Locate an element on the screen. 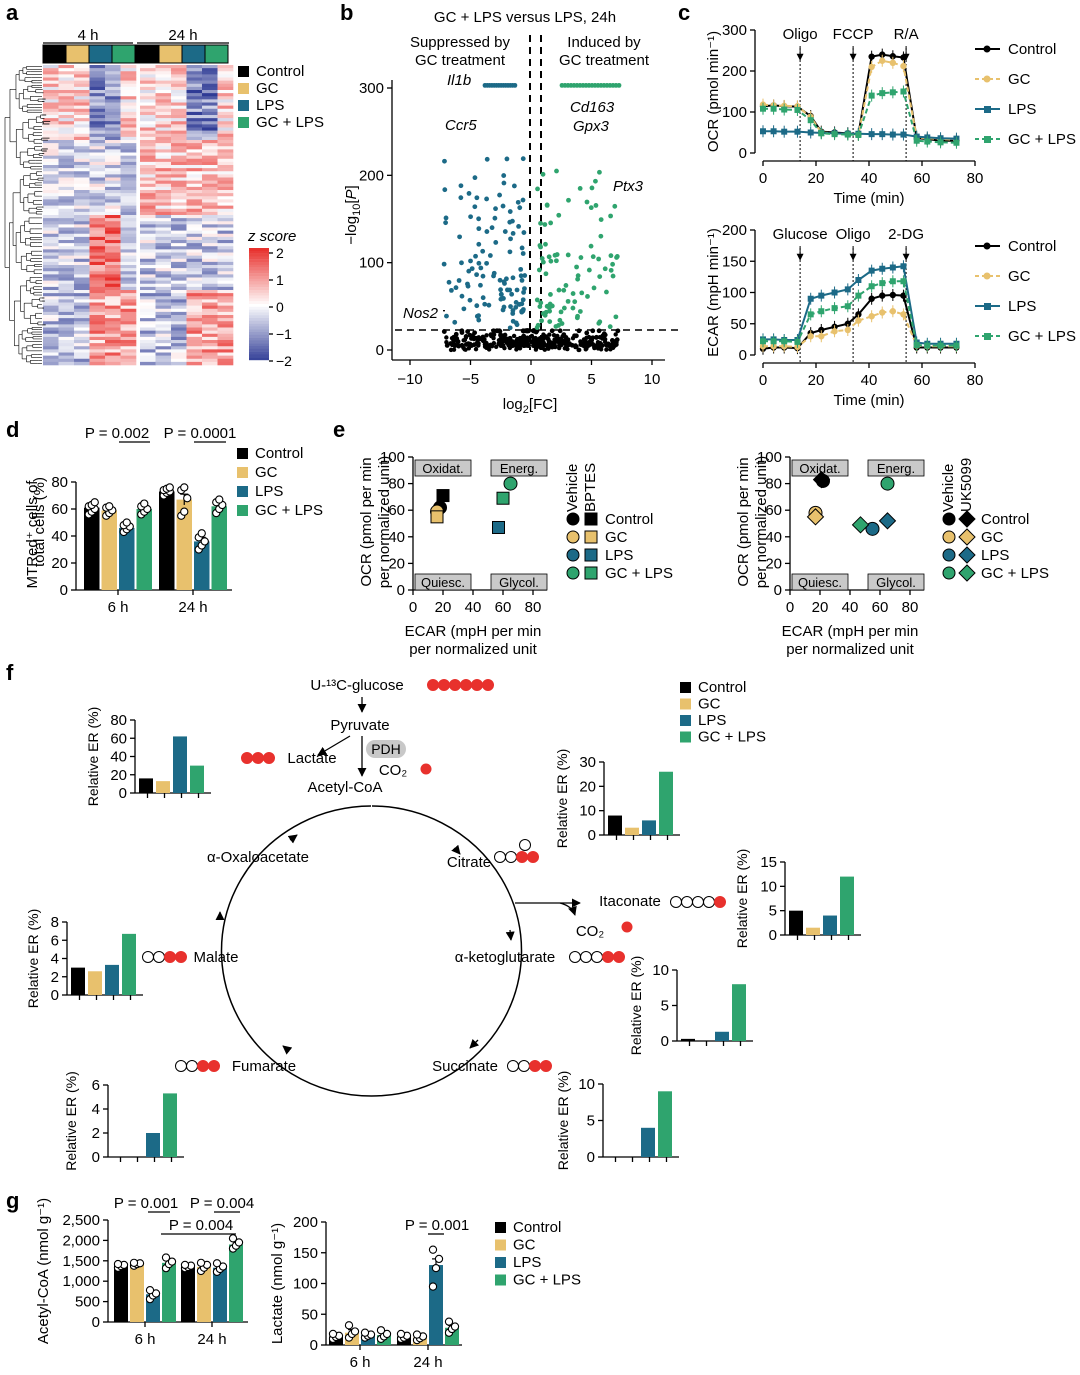  g-legend-label: Control is located at coordinates (537, 1227).